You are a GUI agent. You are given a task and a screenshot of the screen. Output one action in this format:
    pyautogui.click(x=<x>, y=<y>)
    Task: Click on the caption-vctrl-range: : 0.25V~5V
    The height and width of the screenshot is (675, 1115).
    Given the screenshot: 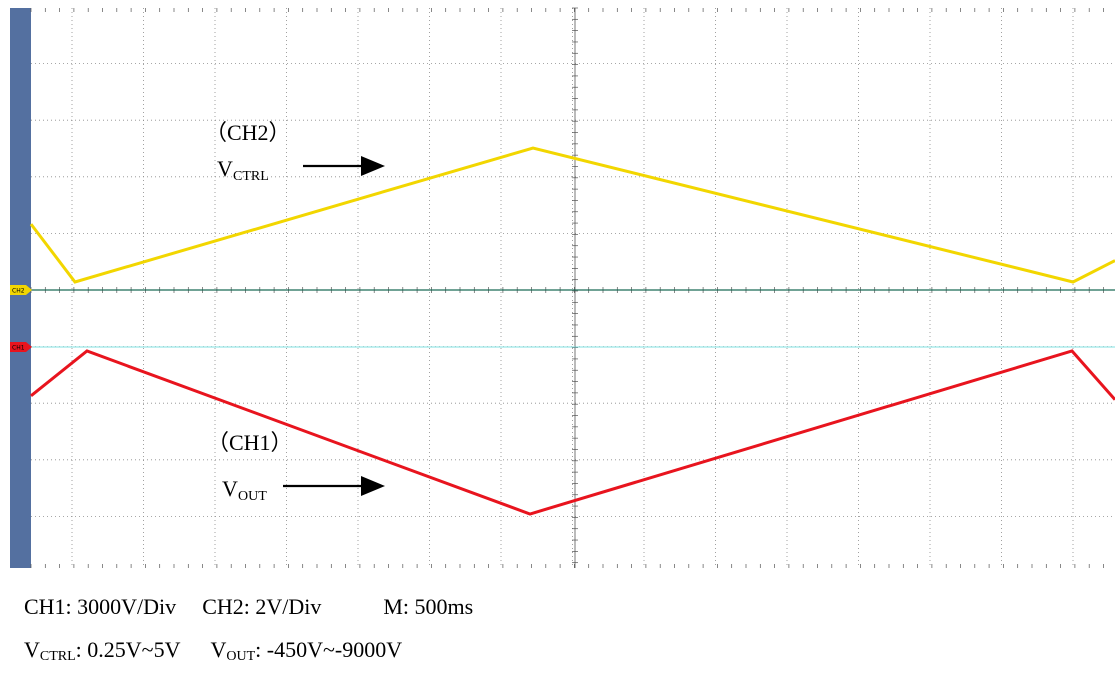 What is the action you would take?
    pyautogui.click(x=128, y=649)
    